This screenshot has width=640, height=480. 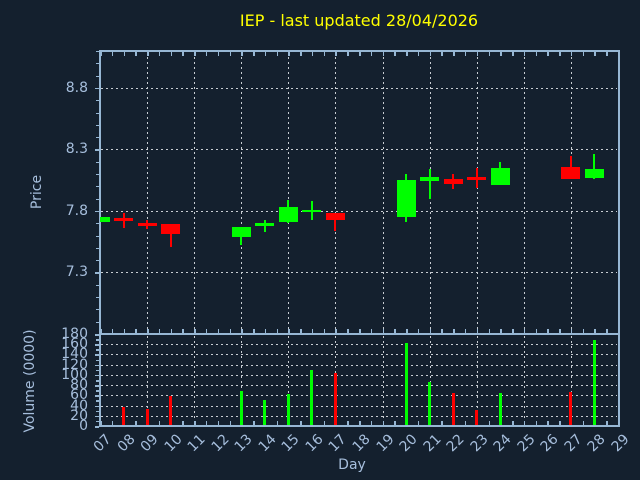 I want to click on volume-tick-label: 180, so click(x=74, y=334).